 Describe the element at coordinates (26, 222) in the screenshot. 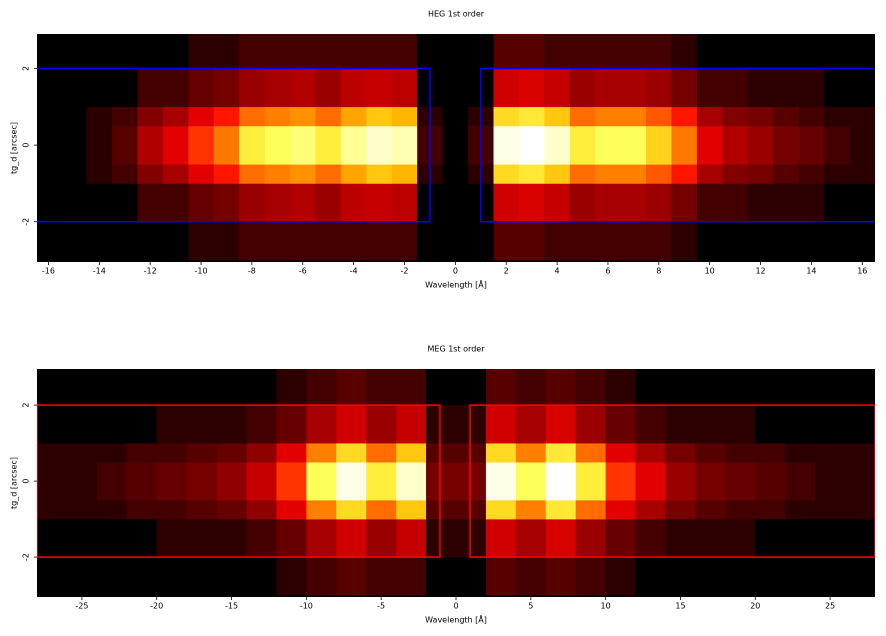

I see `y-tick-label: -2` at that location.